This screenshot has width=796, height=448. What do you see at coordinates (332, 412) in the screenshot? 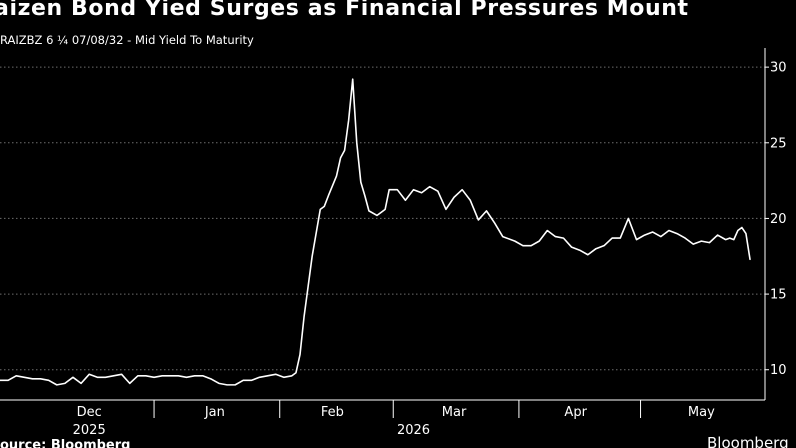
I see `x-tick-label: Feb` at bounding box center [332, 412].